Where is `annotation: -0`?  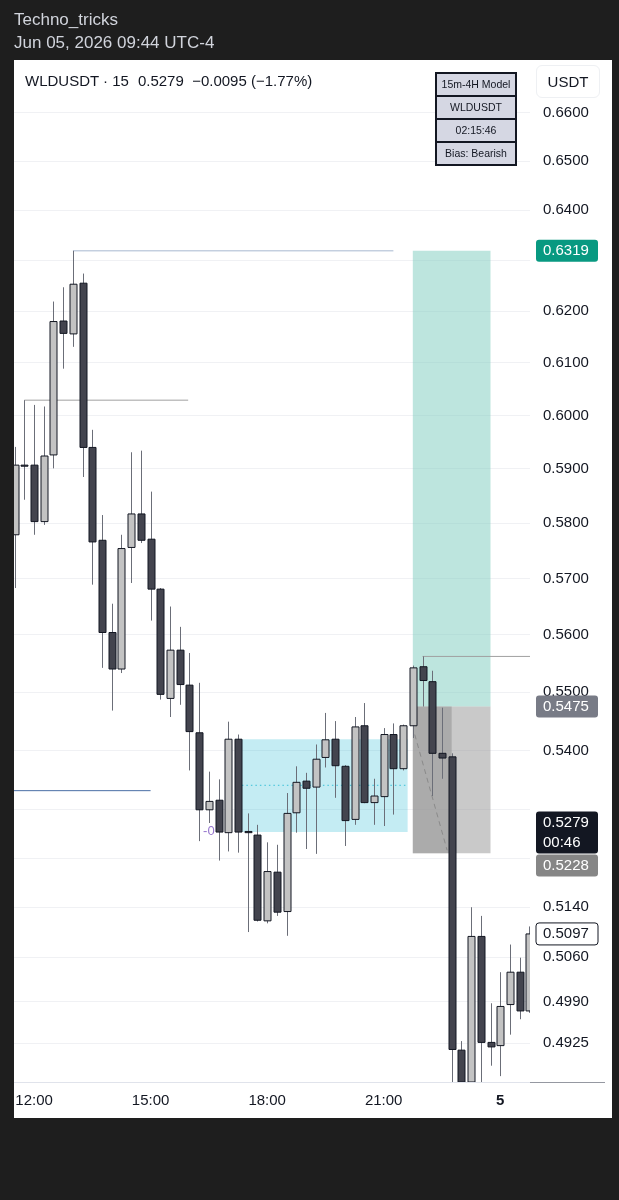
annotation: -0 is located at coordinates (209, 831).